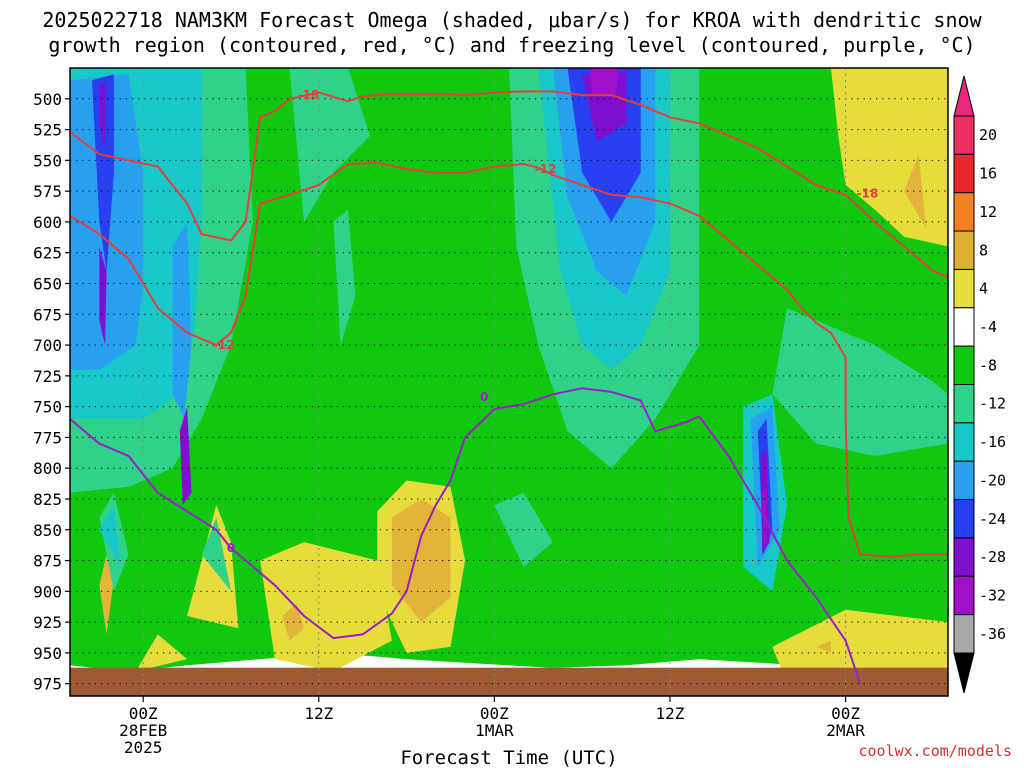 Image resolution: width=1024 pixels, height=768 pixels. Describe the element at coordinates (992, 595) in the screenshot. I see `colorbar-label: -32` at that location.